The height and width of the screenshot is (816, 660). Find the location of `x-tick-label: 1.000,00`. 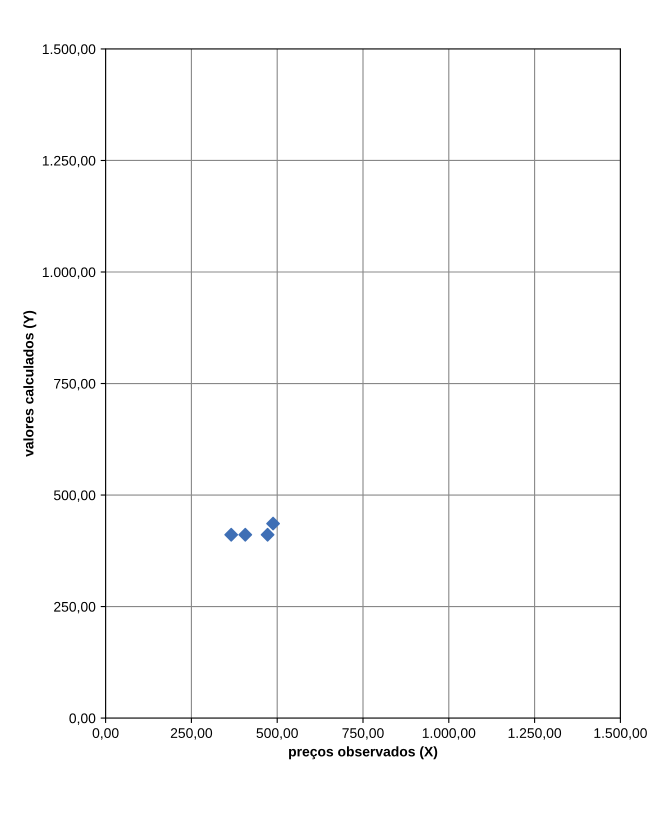

x-tick-label: 1.000,00 is located at coordinates (449, 734).